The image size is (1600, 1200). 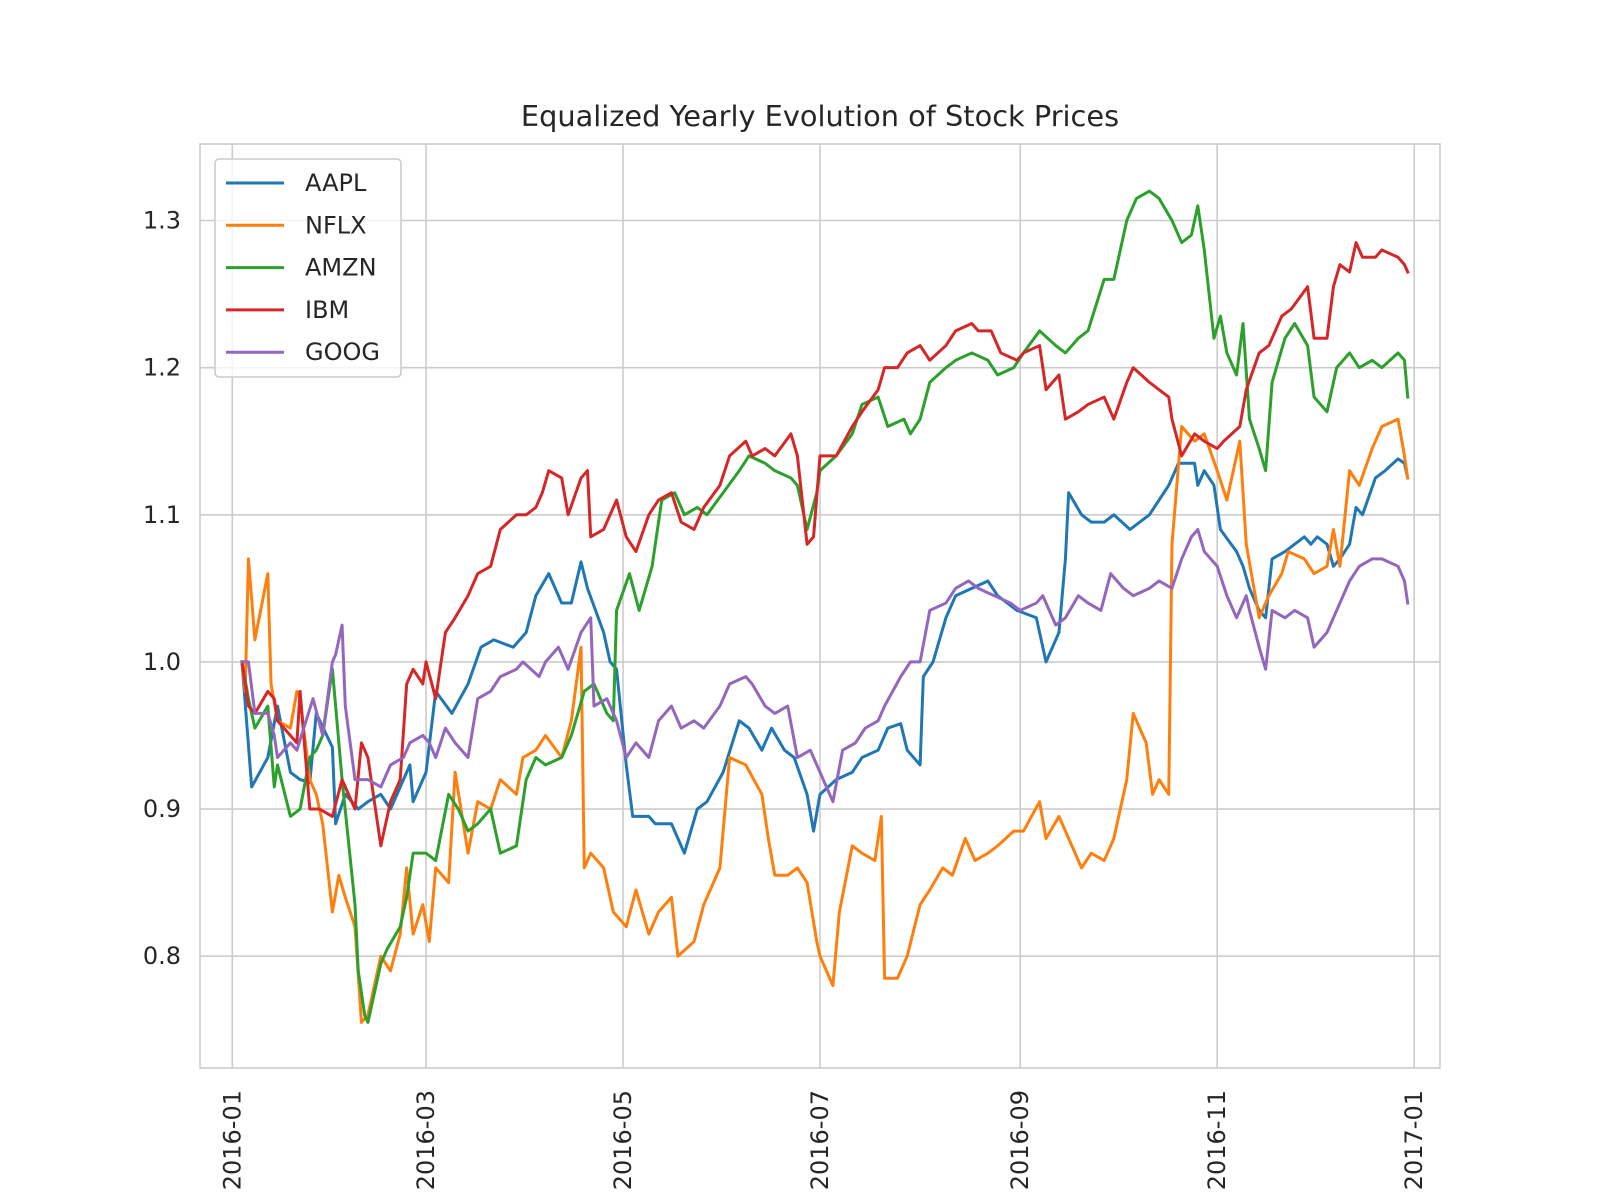 I want to click on legend-label-goog: GOOG, so click(x=342, y=352).